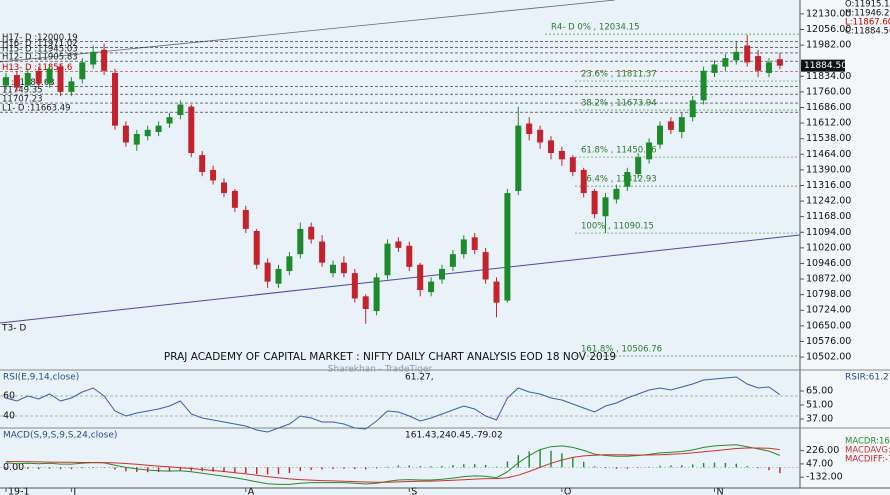  Describe the element at coordinates (74, 491) in the screenshot. I see `x-tick-label: J` at that location.